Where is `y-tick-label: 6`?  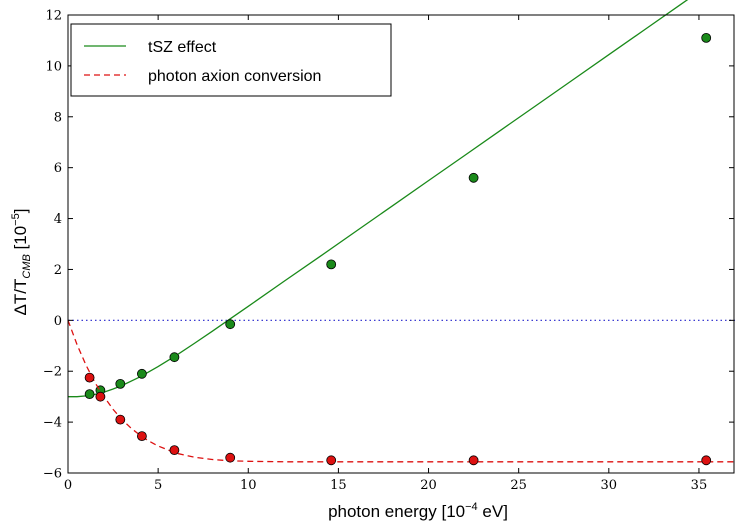 y-tick-label: 6 is located at coordinates (58, 168).